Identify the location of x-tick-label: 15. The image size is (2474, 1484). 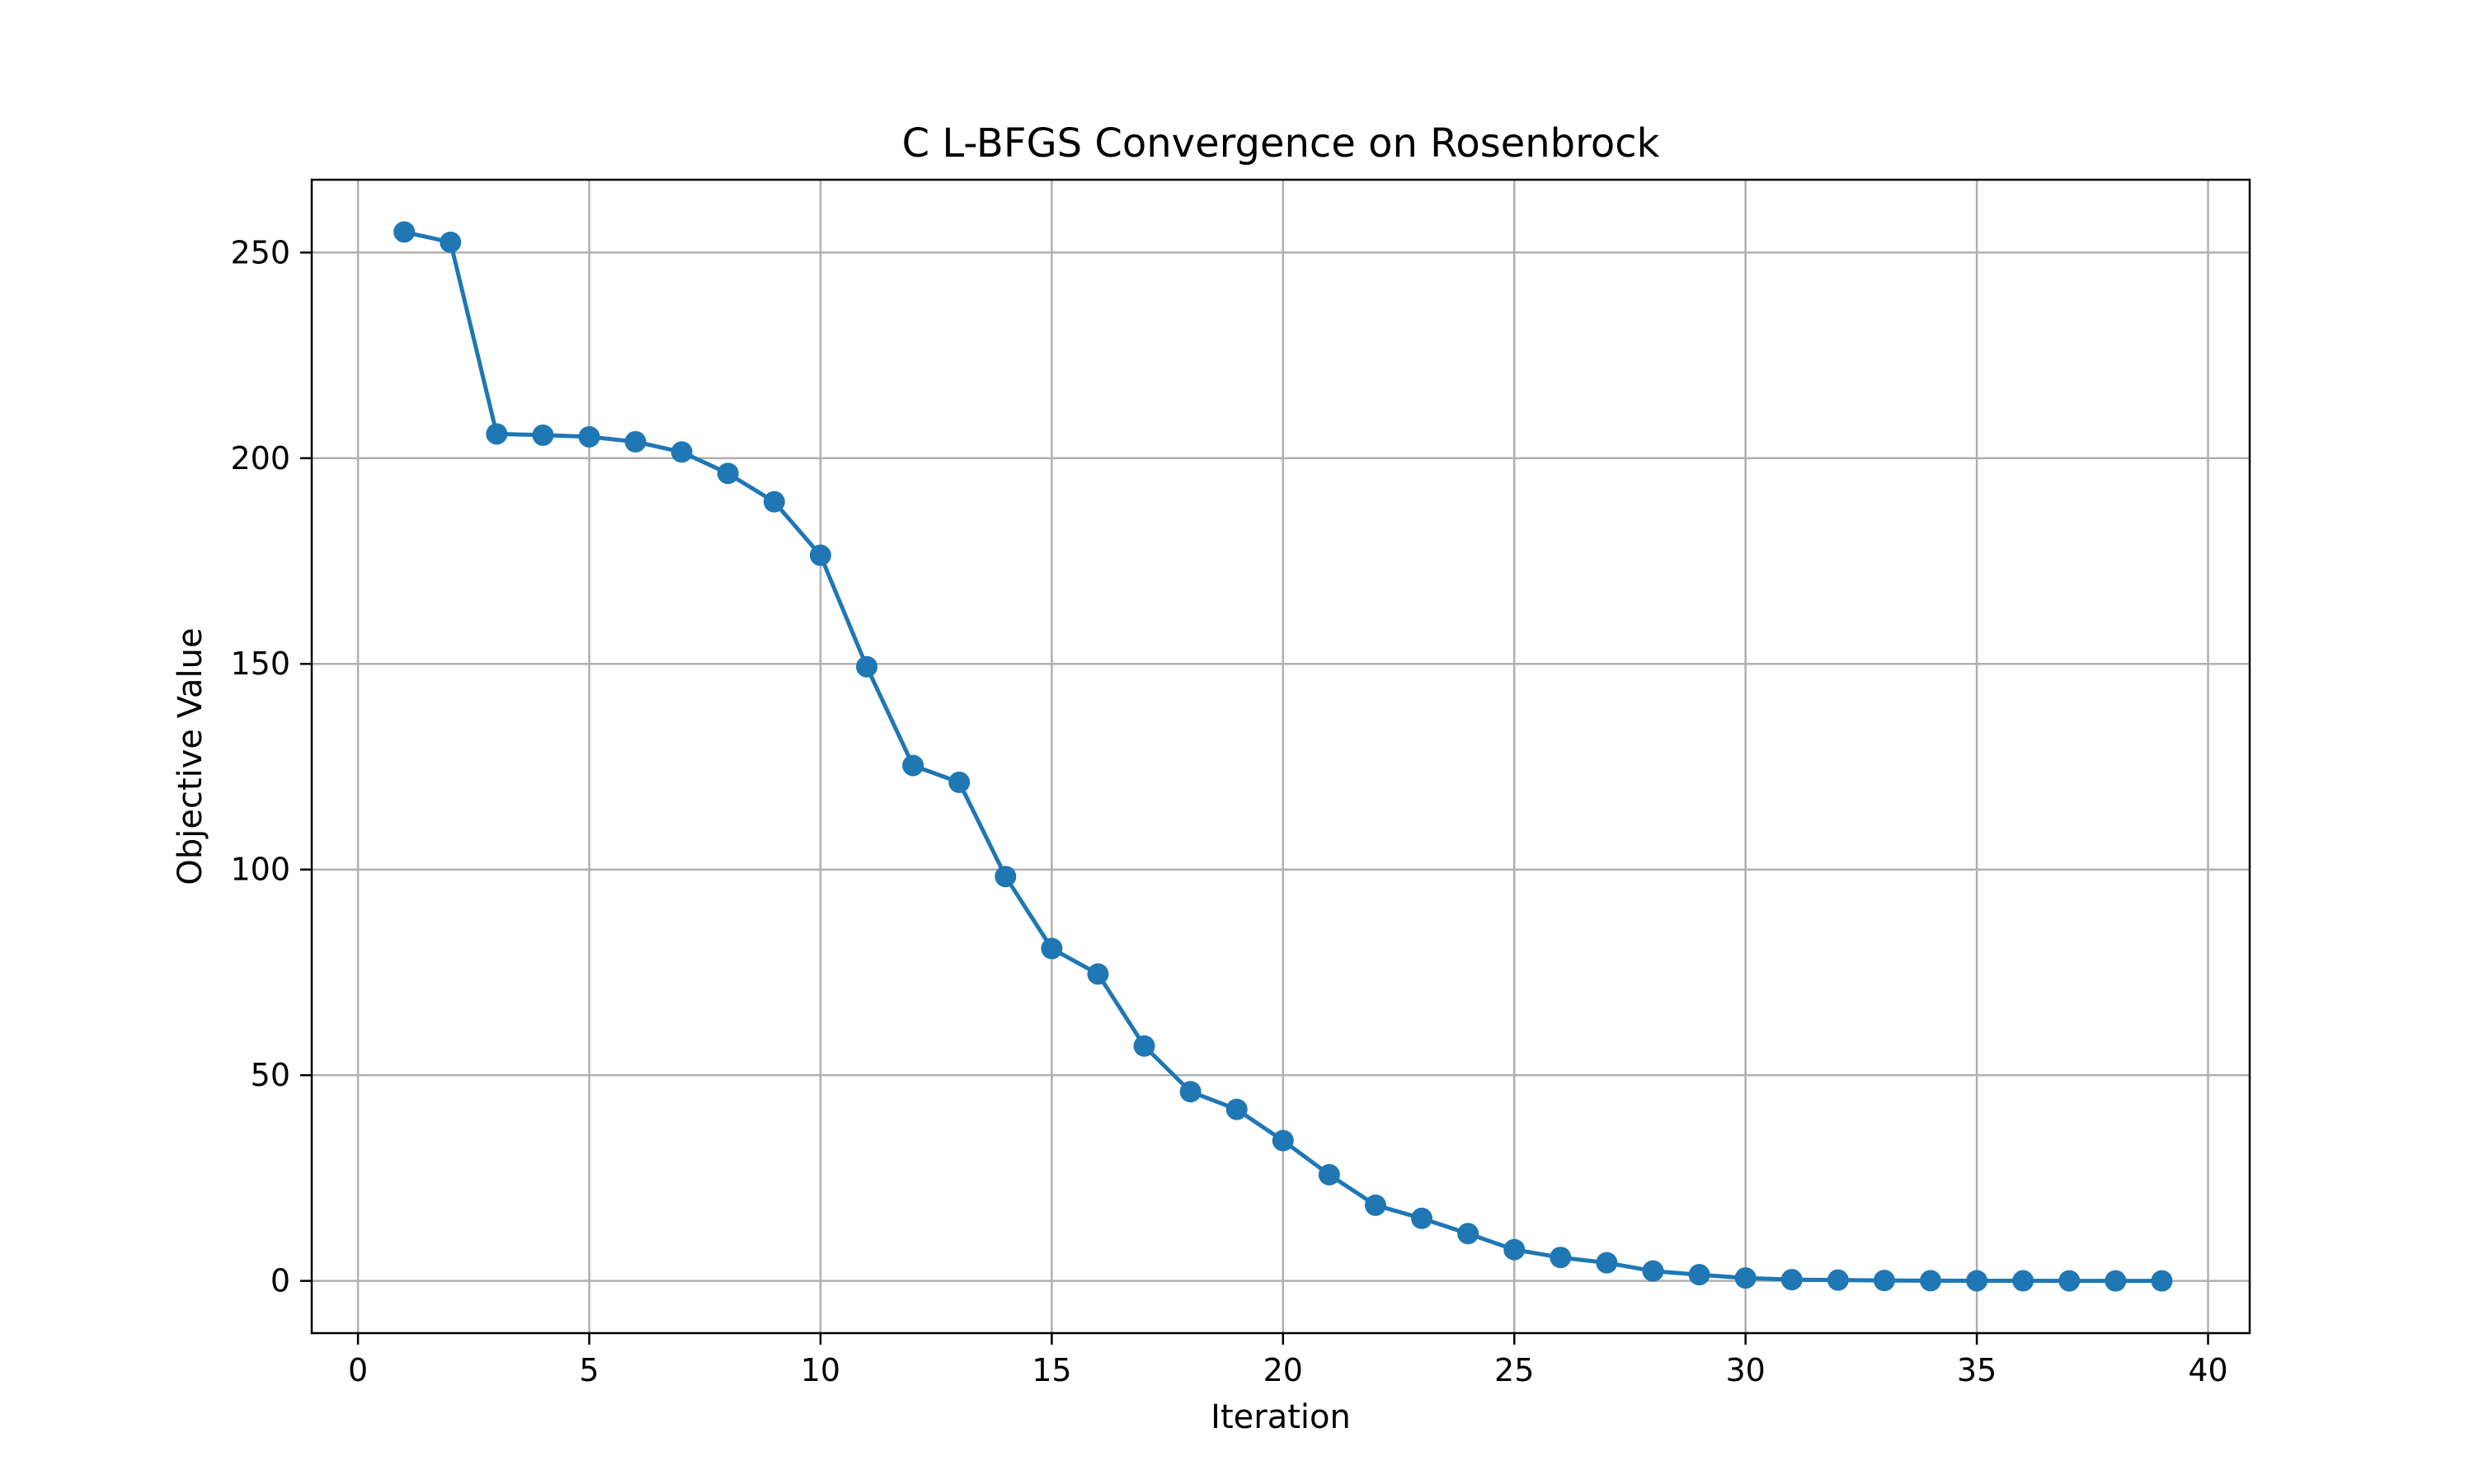
(1051, 1370).